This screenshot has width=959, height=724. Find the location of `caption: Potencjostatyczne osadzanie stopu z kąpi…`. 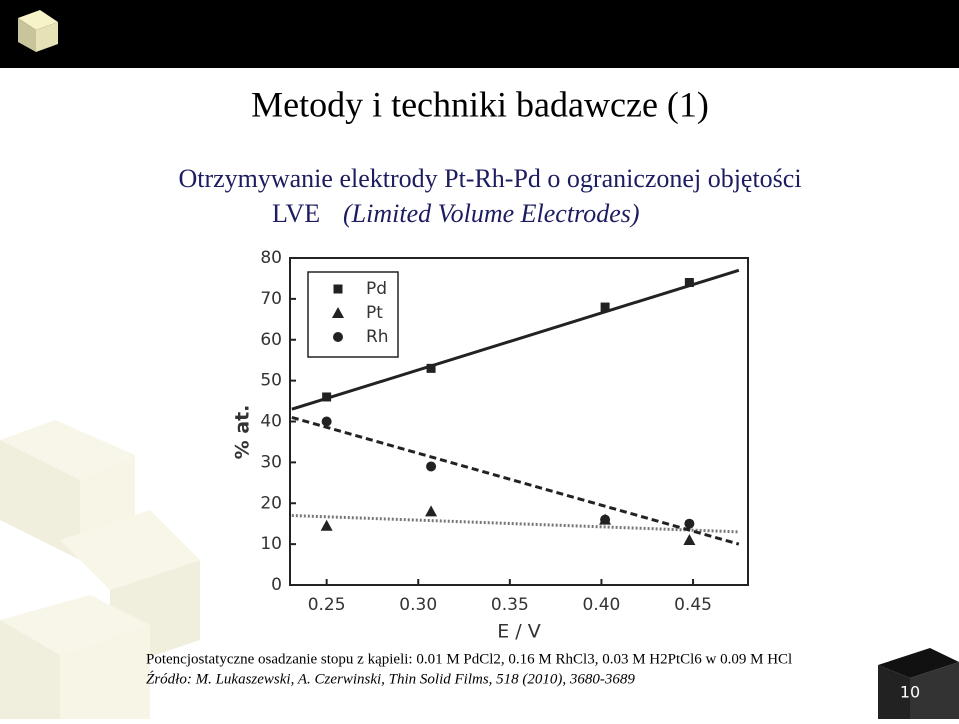

caption: Potencjostatyczne osadzanie stopu z kąpi… is located at coordinates (469, 659).